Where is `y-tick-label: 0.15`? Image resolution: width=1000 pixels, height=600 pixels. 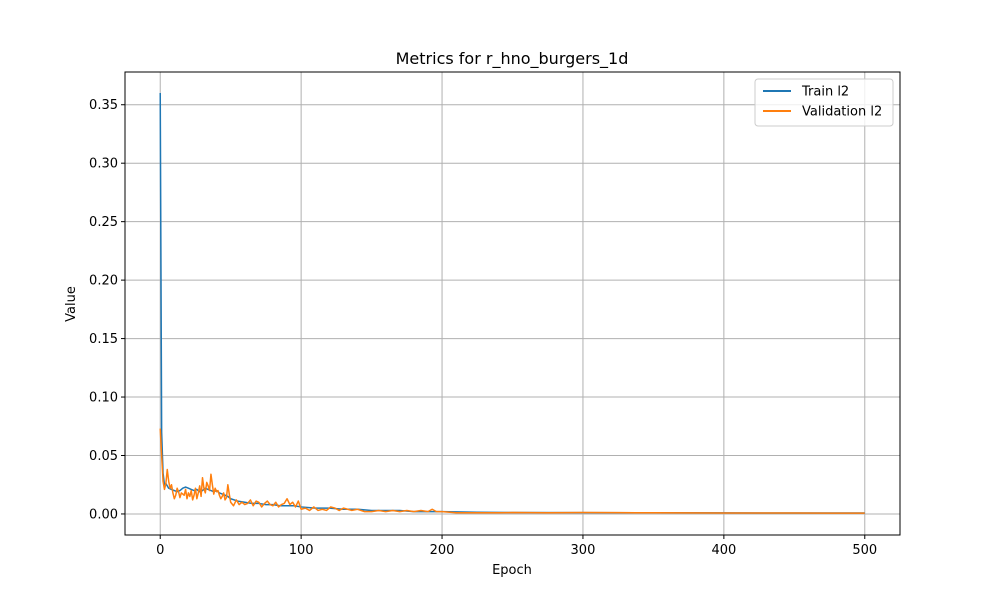 y-tick-label: 0.15 is located at coordinates (103, 339).